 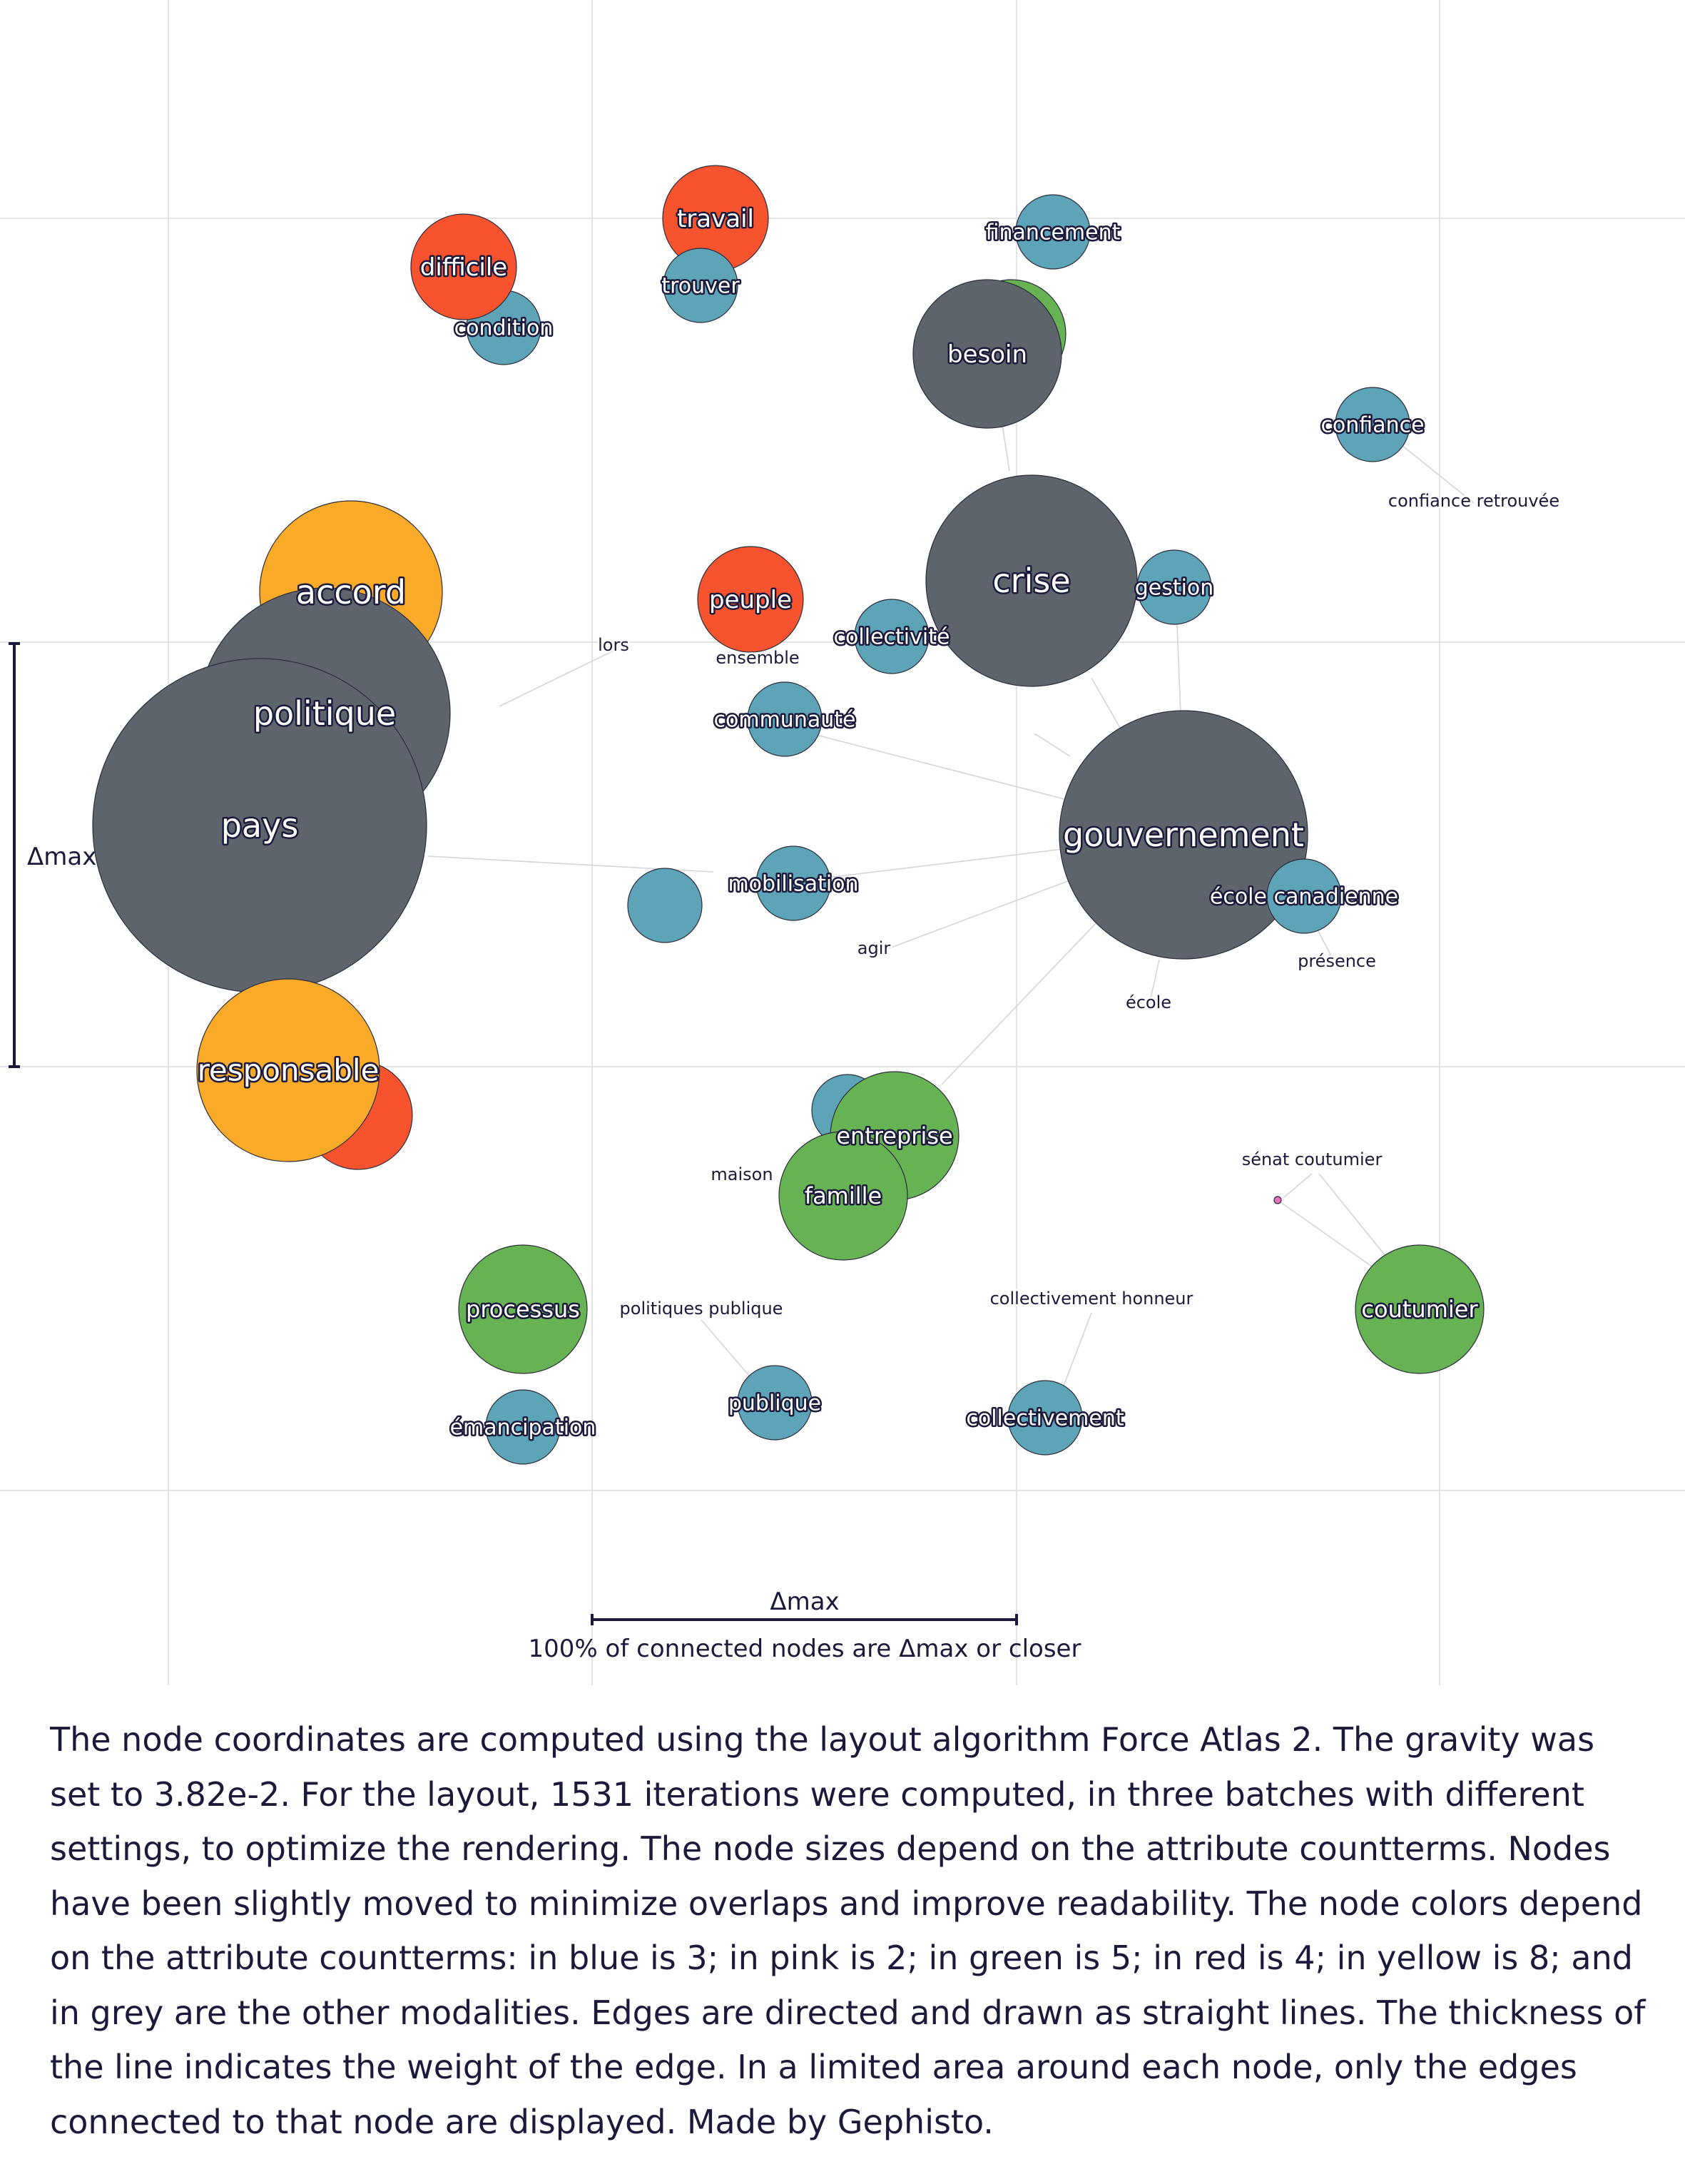 I want to click on term-label-ecole: école, so click(x=1149, y=1002).